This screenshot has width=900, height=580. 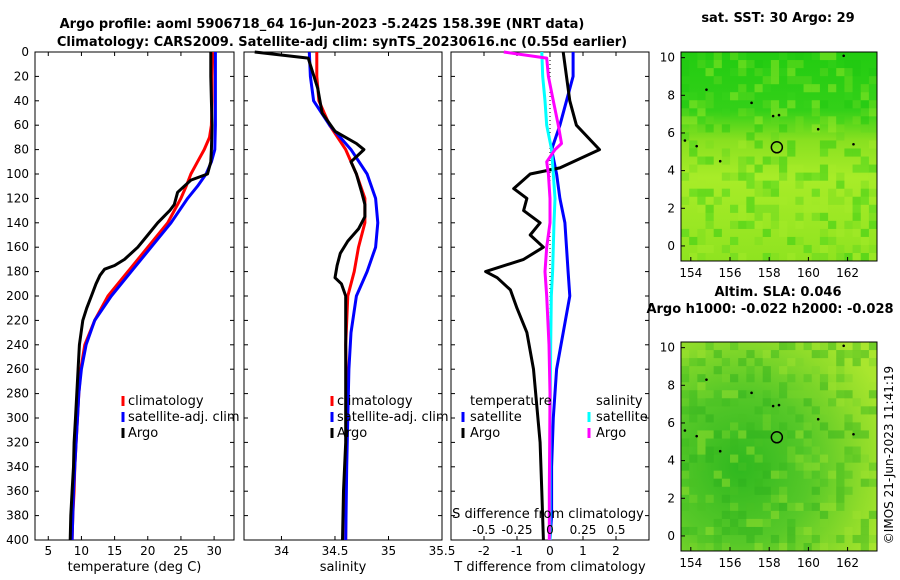 I want to click on map-y-tick-label: 6, so click(x=671, y=423).